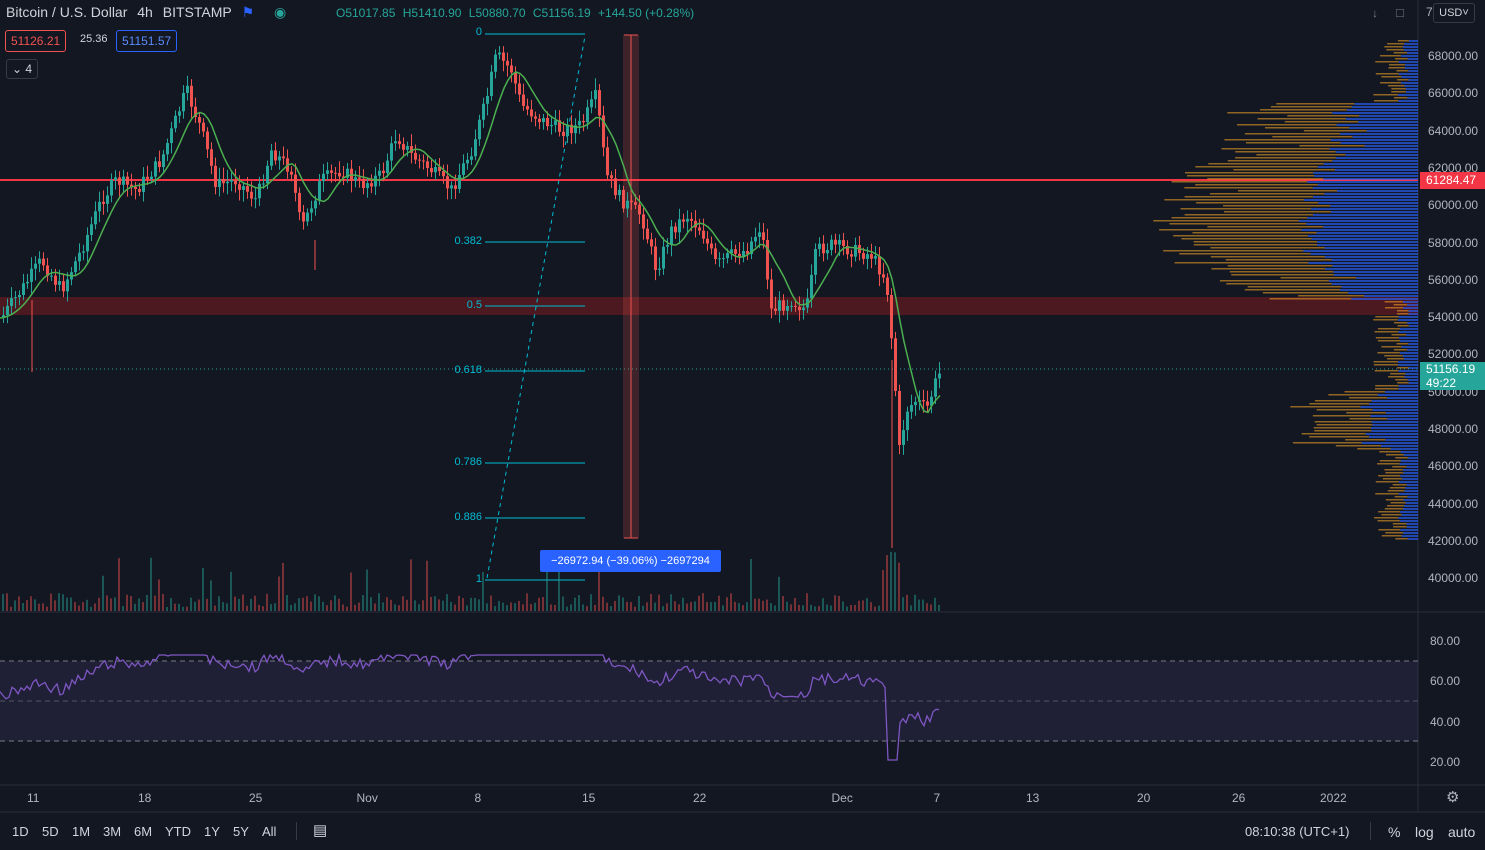  Describe the element at coordinates (1452, 180) in the screenshot. I see `hline-price-tag: 61284.47` at that location.